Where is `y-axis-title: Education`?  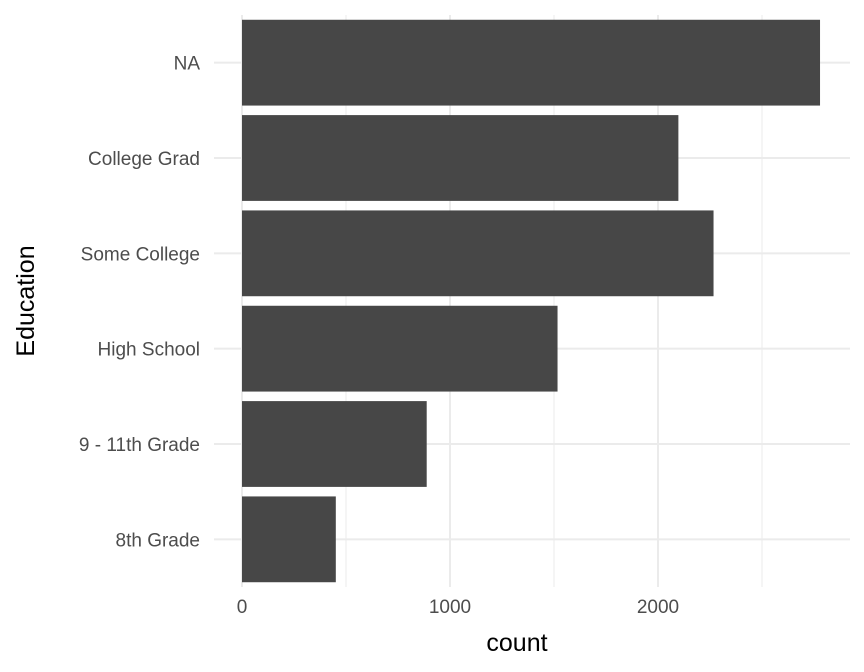
y-axis-title: Education is located at coordinates (26, 300).